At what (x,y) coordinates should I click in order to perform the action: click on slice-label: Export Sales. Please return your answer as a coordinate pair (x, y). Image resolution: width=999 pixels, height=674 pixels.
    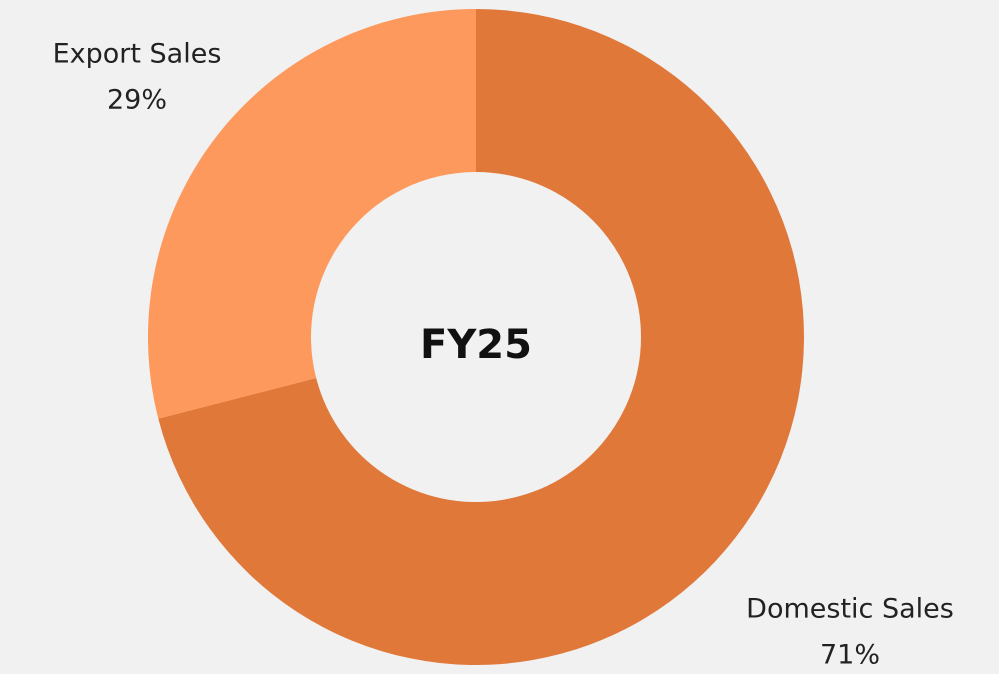
    Looking at the image, I should click on (137, 54).